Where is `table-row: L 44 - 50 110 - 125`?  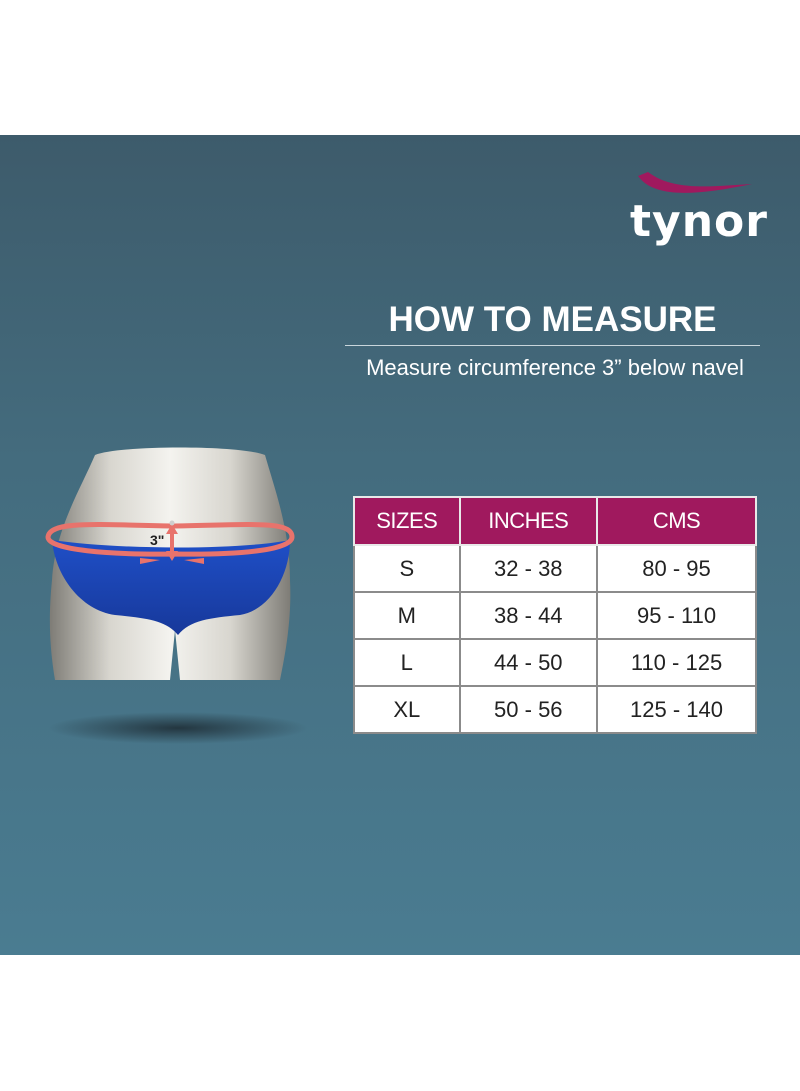 table-row: L 44 - 50 110 - 125 is located at coordinates (555, 662).